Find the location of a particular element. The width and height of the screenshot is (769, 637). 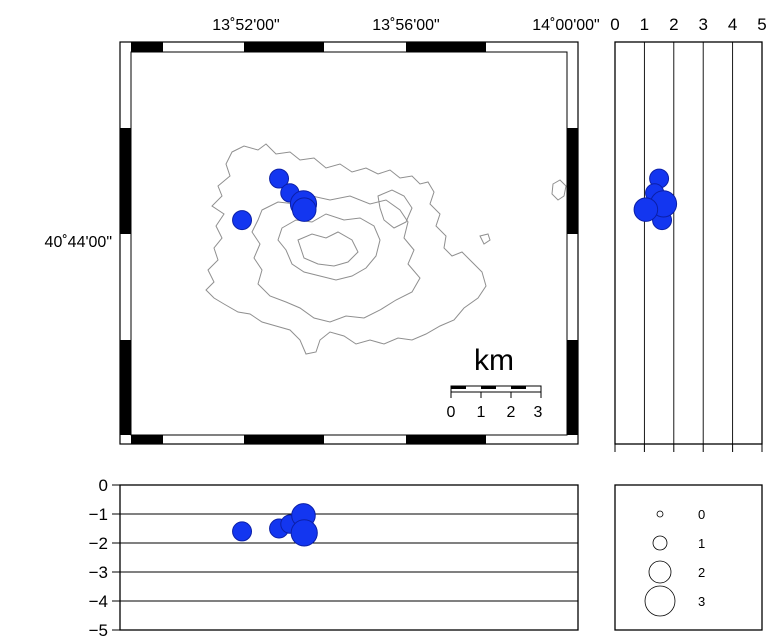

scale-tick-label: 1 is located at coordinates (481, 412).